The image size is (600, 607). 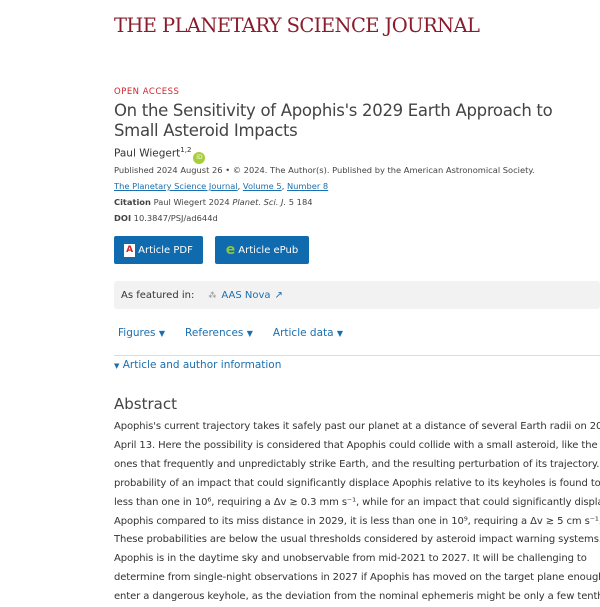 I want to click on doi: DOI 10.3847/PSJ/ad644d, so click(x=166, y=218).